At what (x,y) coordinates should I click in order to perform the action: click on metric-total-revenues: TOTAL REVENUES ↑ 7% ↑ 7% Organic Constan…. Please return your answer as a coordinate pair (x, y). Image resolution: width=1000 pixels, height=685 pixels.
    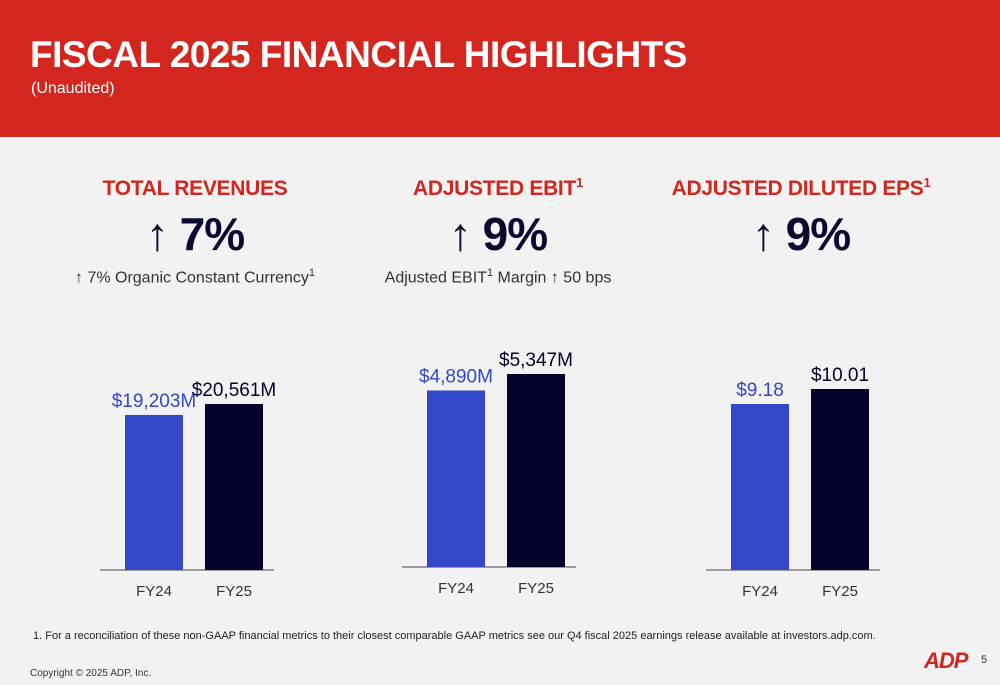
    Looking at the image, I should click on (195, 231).